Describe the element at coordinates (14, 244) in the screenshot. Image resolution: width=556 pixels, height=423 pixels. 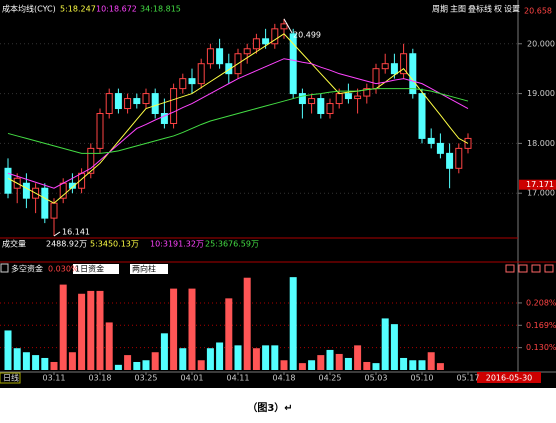
I see `volume-header: 成交量` at that location.